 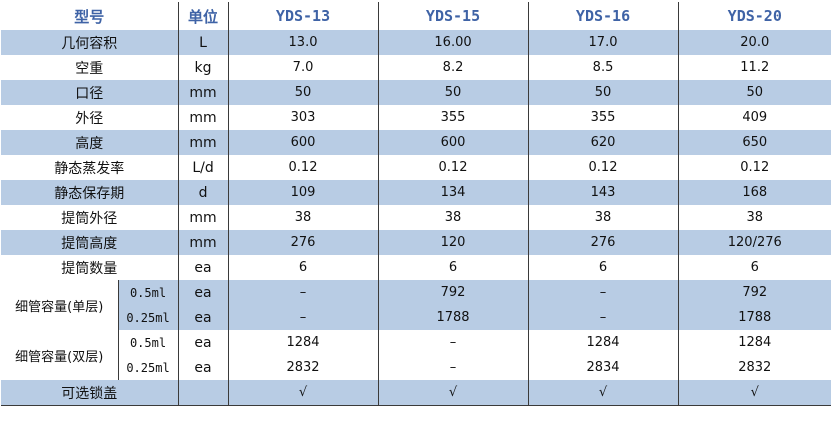 What do you see at coordinates (203, 192) in the screenshot?
I see `row-unit: d` at bounding box center [203, 192].